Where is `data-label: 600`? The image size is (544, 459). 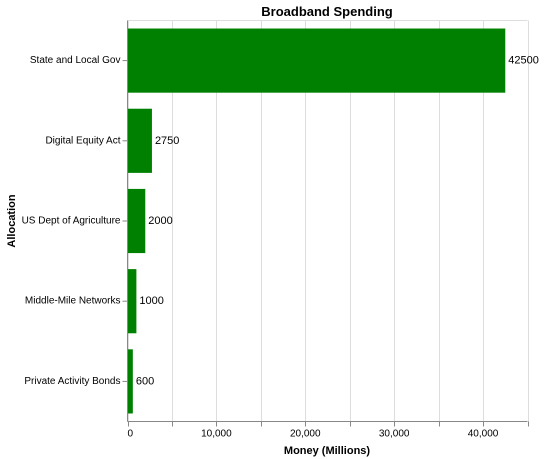
data-label: 600 is located at coordinates (145, 381).